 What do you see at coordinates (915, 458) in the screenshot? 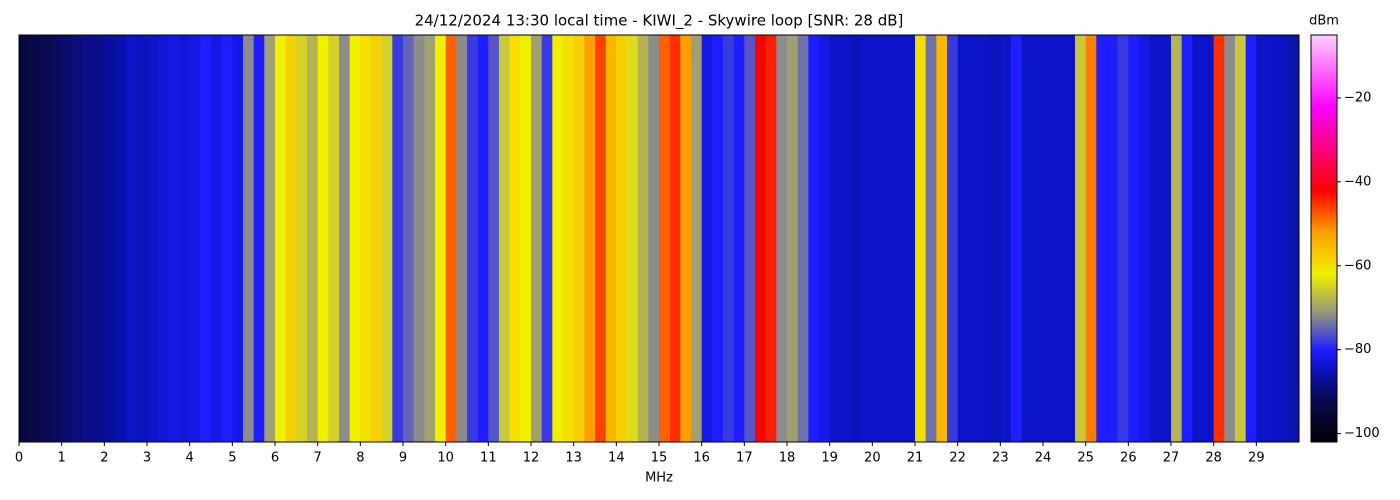
I see `x-tick-label: 21` at bounding box center [915, 458].